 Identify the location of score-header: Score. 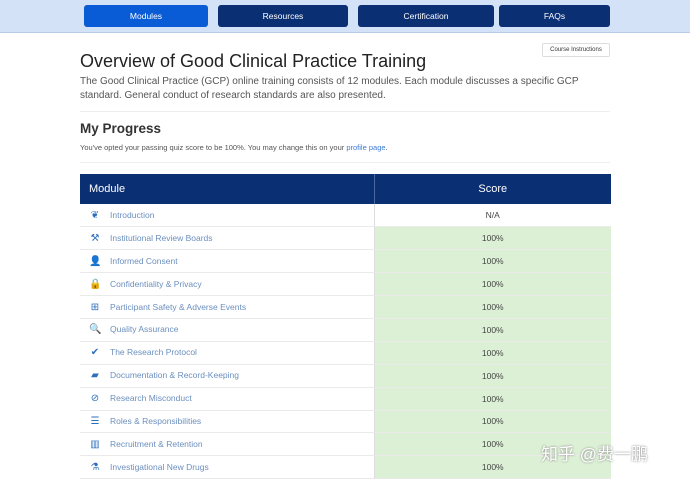
(492, 189).